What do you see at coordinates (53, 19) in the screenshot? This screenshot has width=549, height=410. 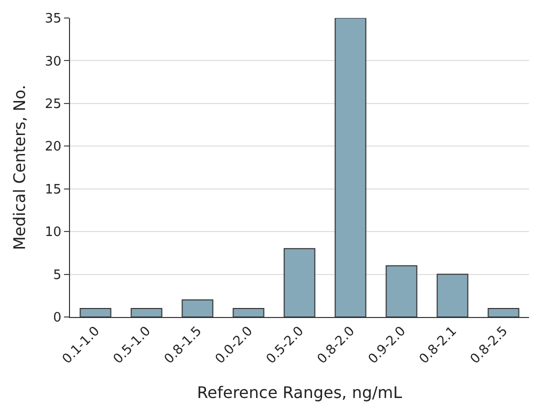 I see `y-tick-label: 35` at bounding box center [53, 19].